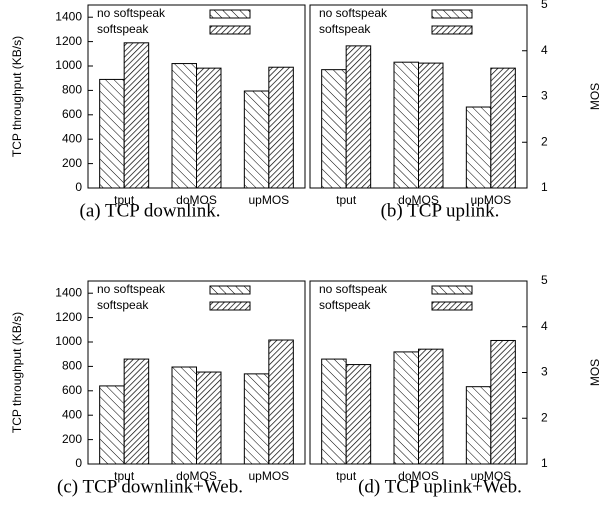  I want to click on caption: (b) TCP uplink., so click(440, 210).